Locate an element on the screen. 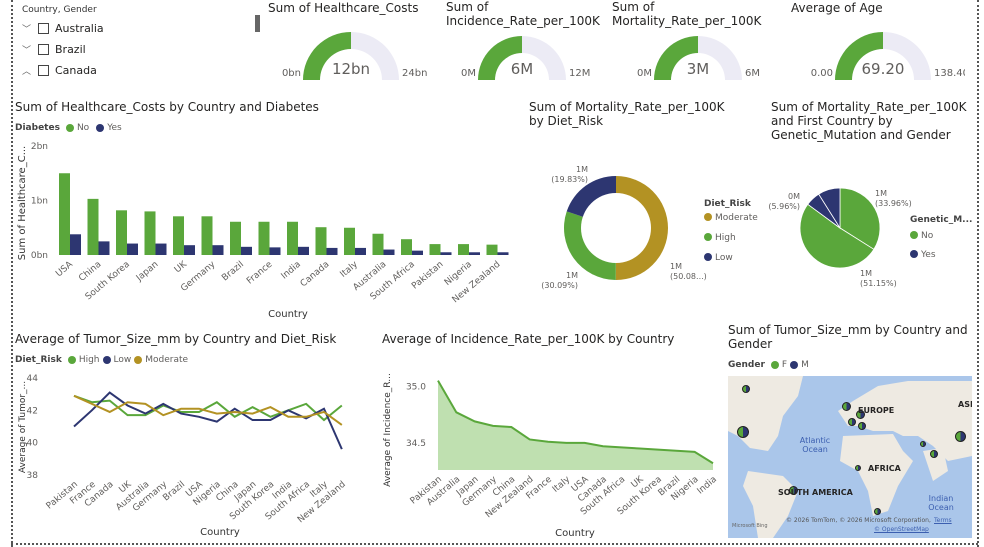  legend-label: Low is located at coordinates (724, 258).